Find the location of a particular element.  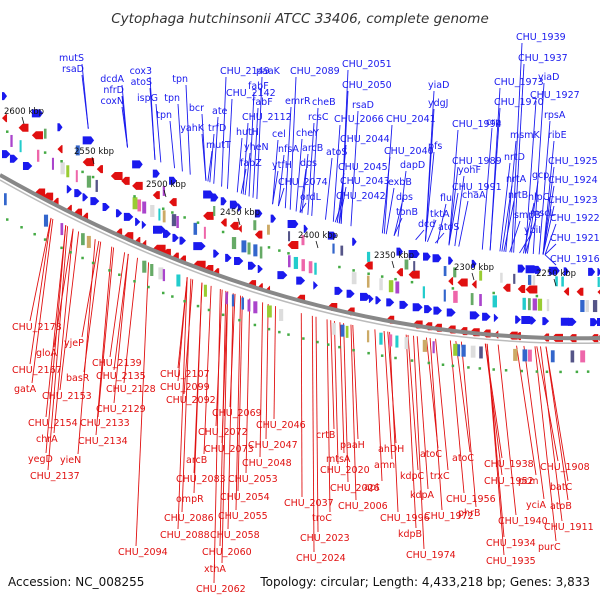

reverse-gene-label: CHU_2154 is located at coordinates (53, 423).